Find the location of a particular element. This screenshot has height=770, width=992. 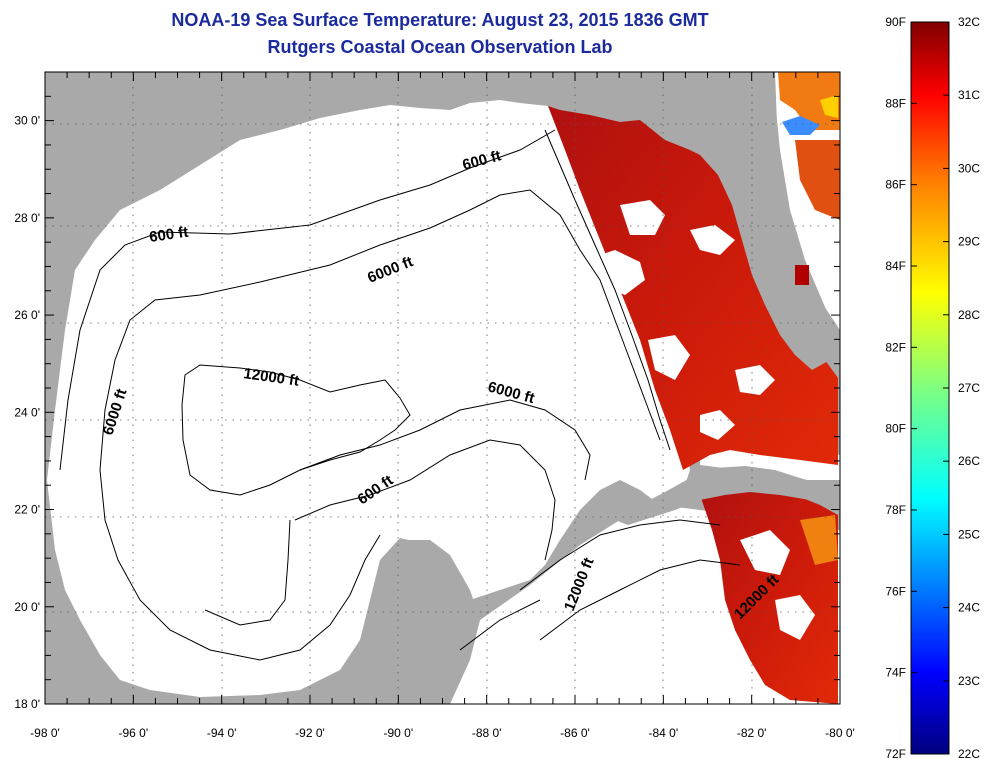

colorbar-label-f: 78F is located at coordinates (895, 510).